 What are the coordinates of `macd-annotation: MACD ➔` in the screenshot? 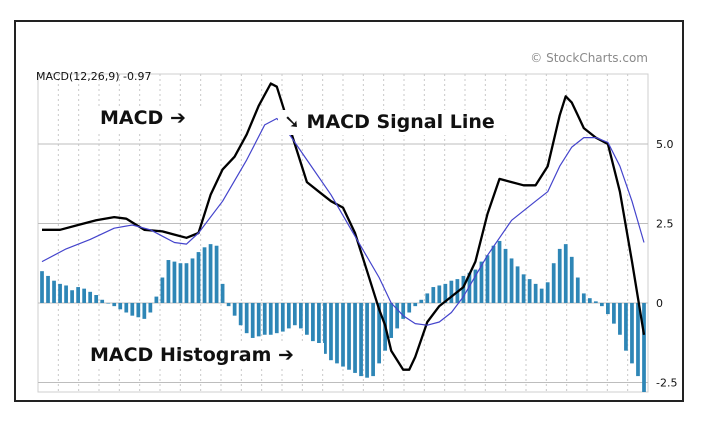 It's located at (143, 118).